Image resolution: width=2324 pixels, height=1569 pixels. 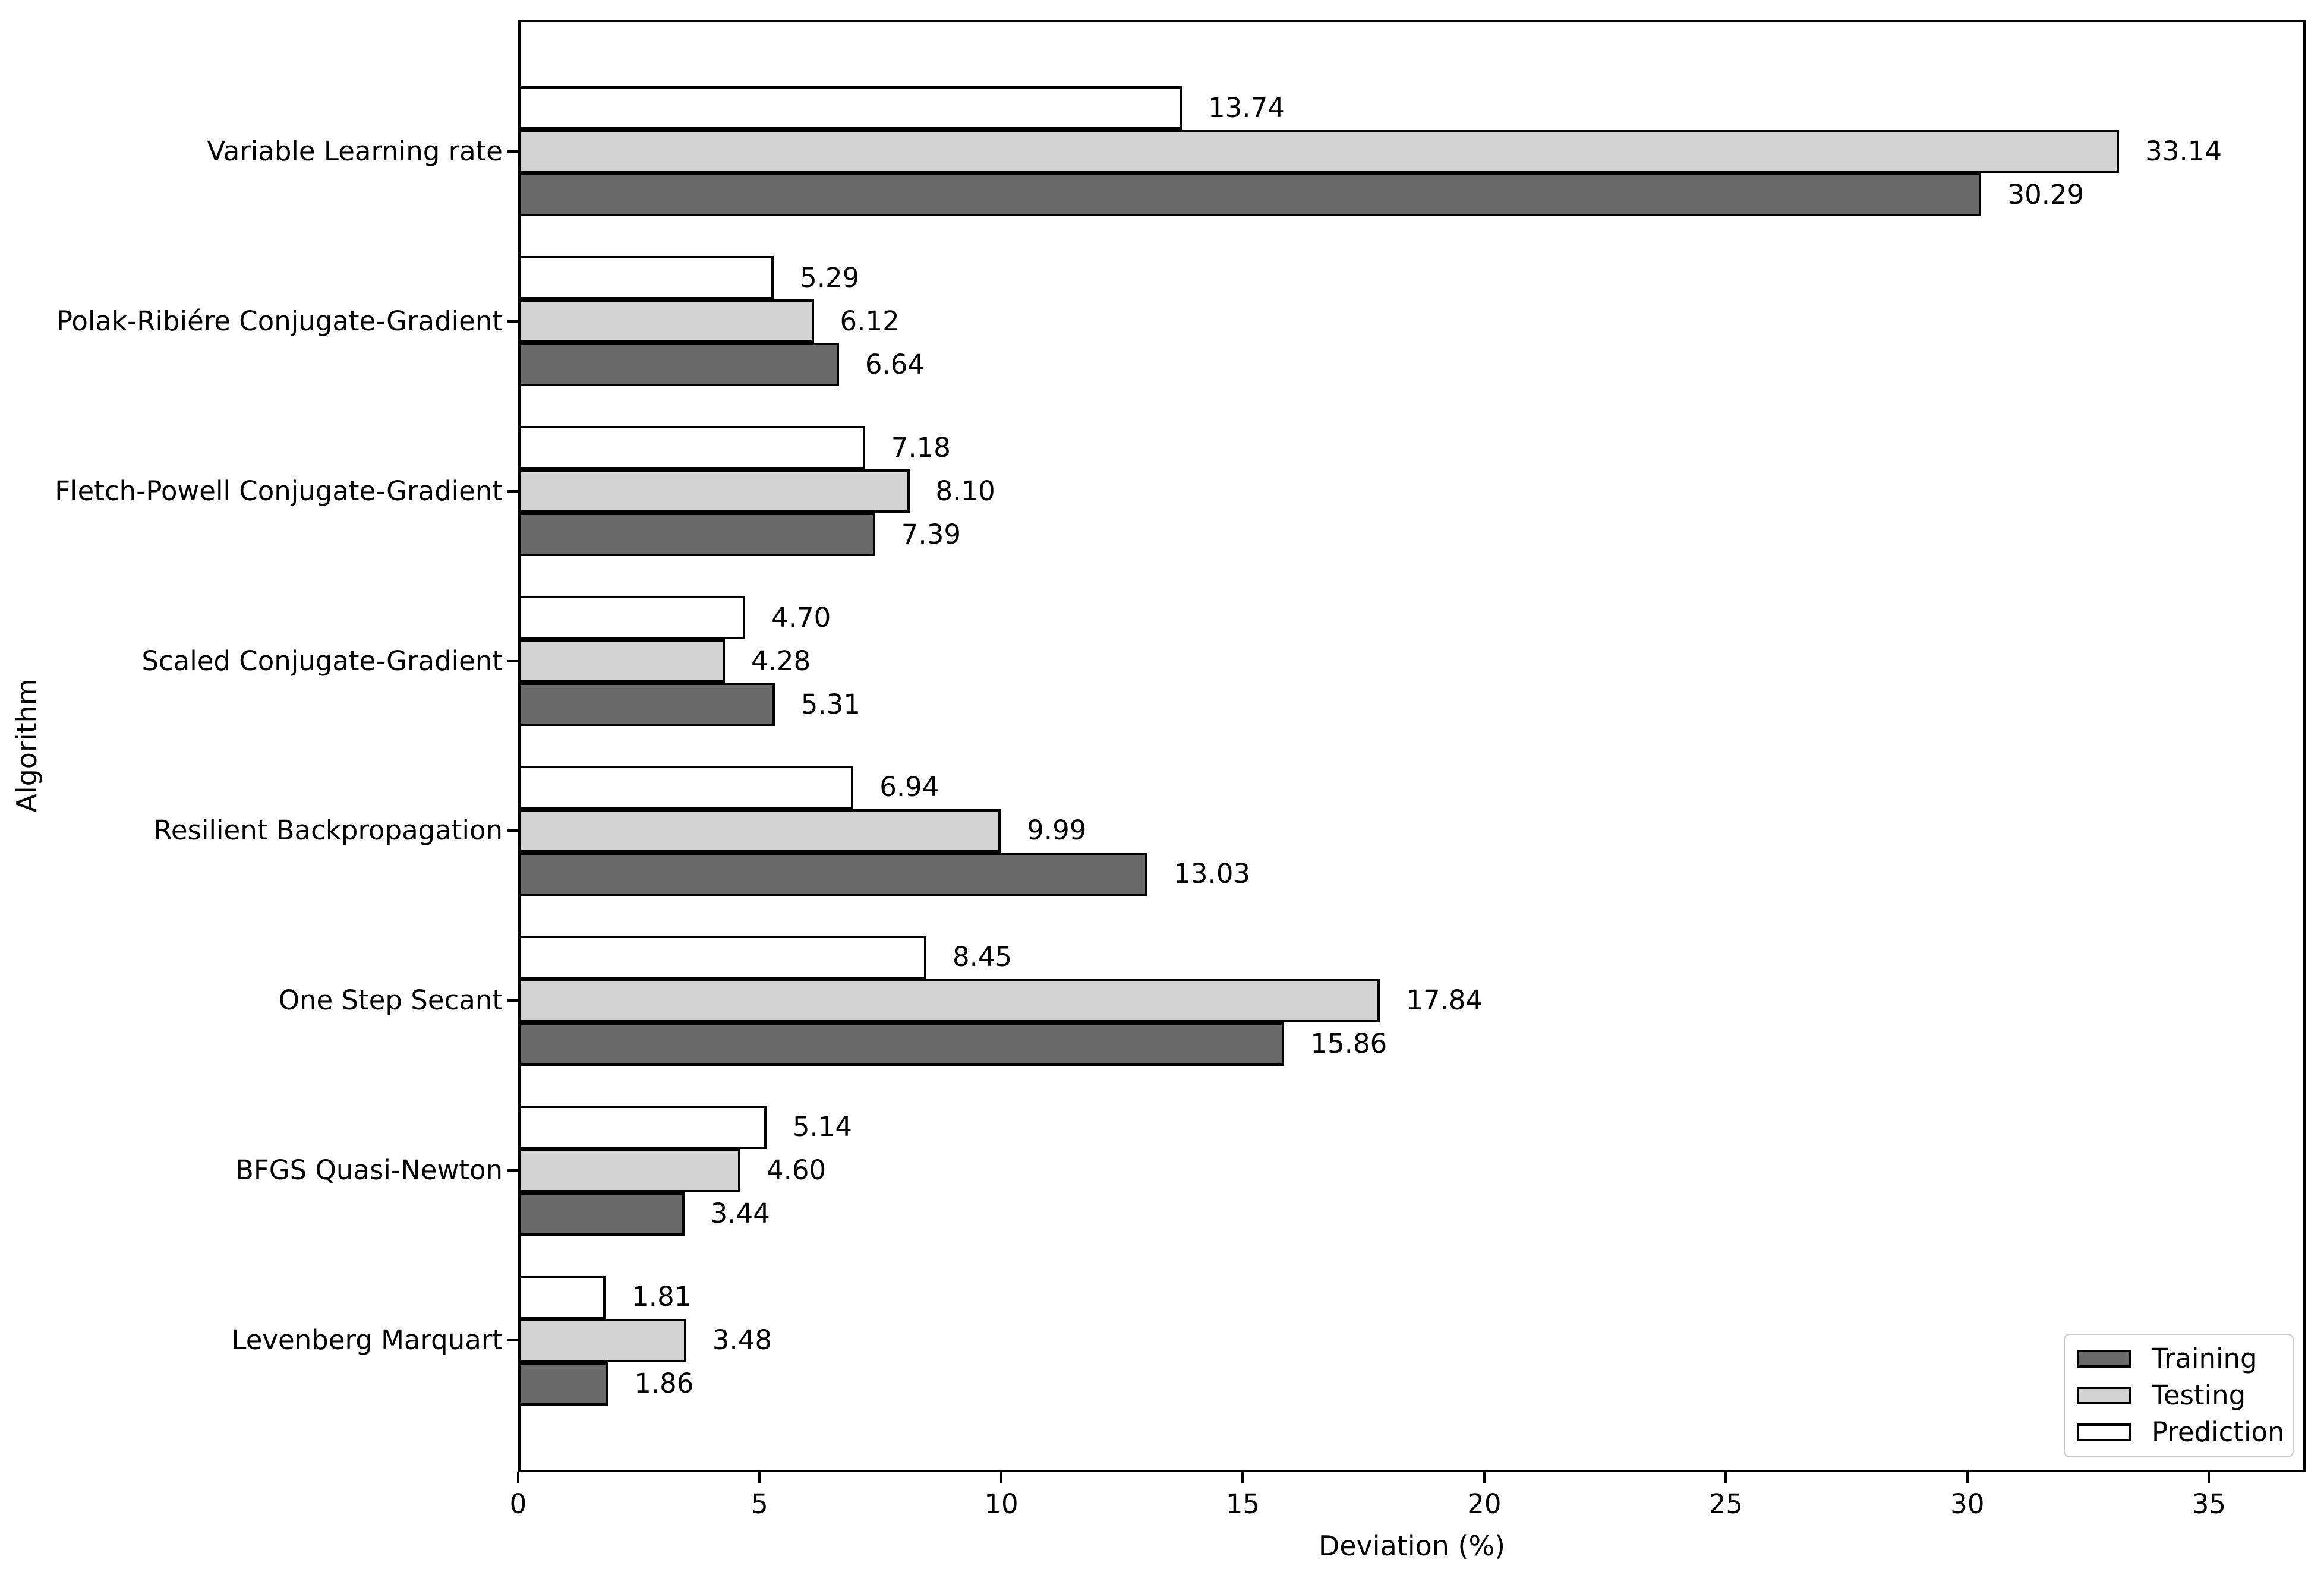 What do you see at coordinates (355, 151) in the screenshot?
I see `y-tick-label-variable-learning-rate: Variable Learning rate` at bounding box center [355, 151].